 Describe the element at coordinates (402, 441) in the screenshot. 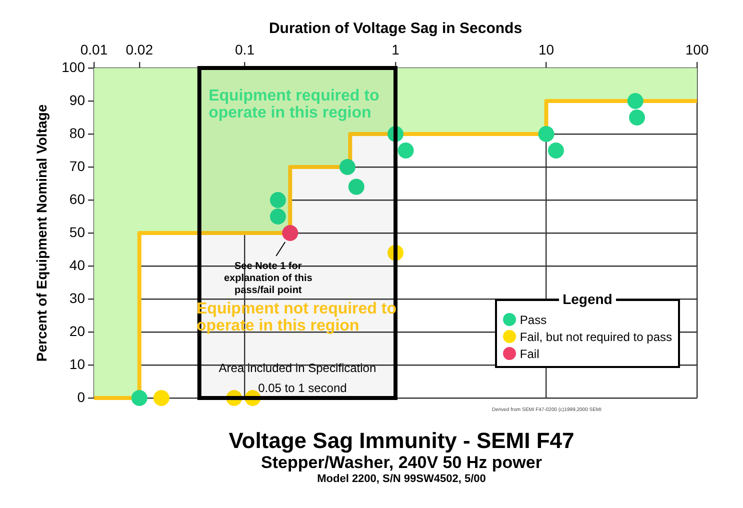

I see `text: Voltage Sag Immunity - SEMI F47` at that location.